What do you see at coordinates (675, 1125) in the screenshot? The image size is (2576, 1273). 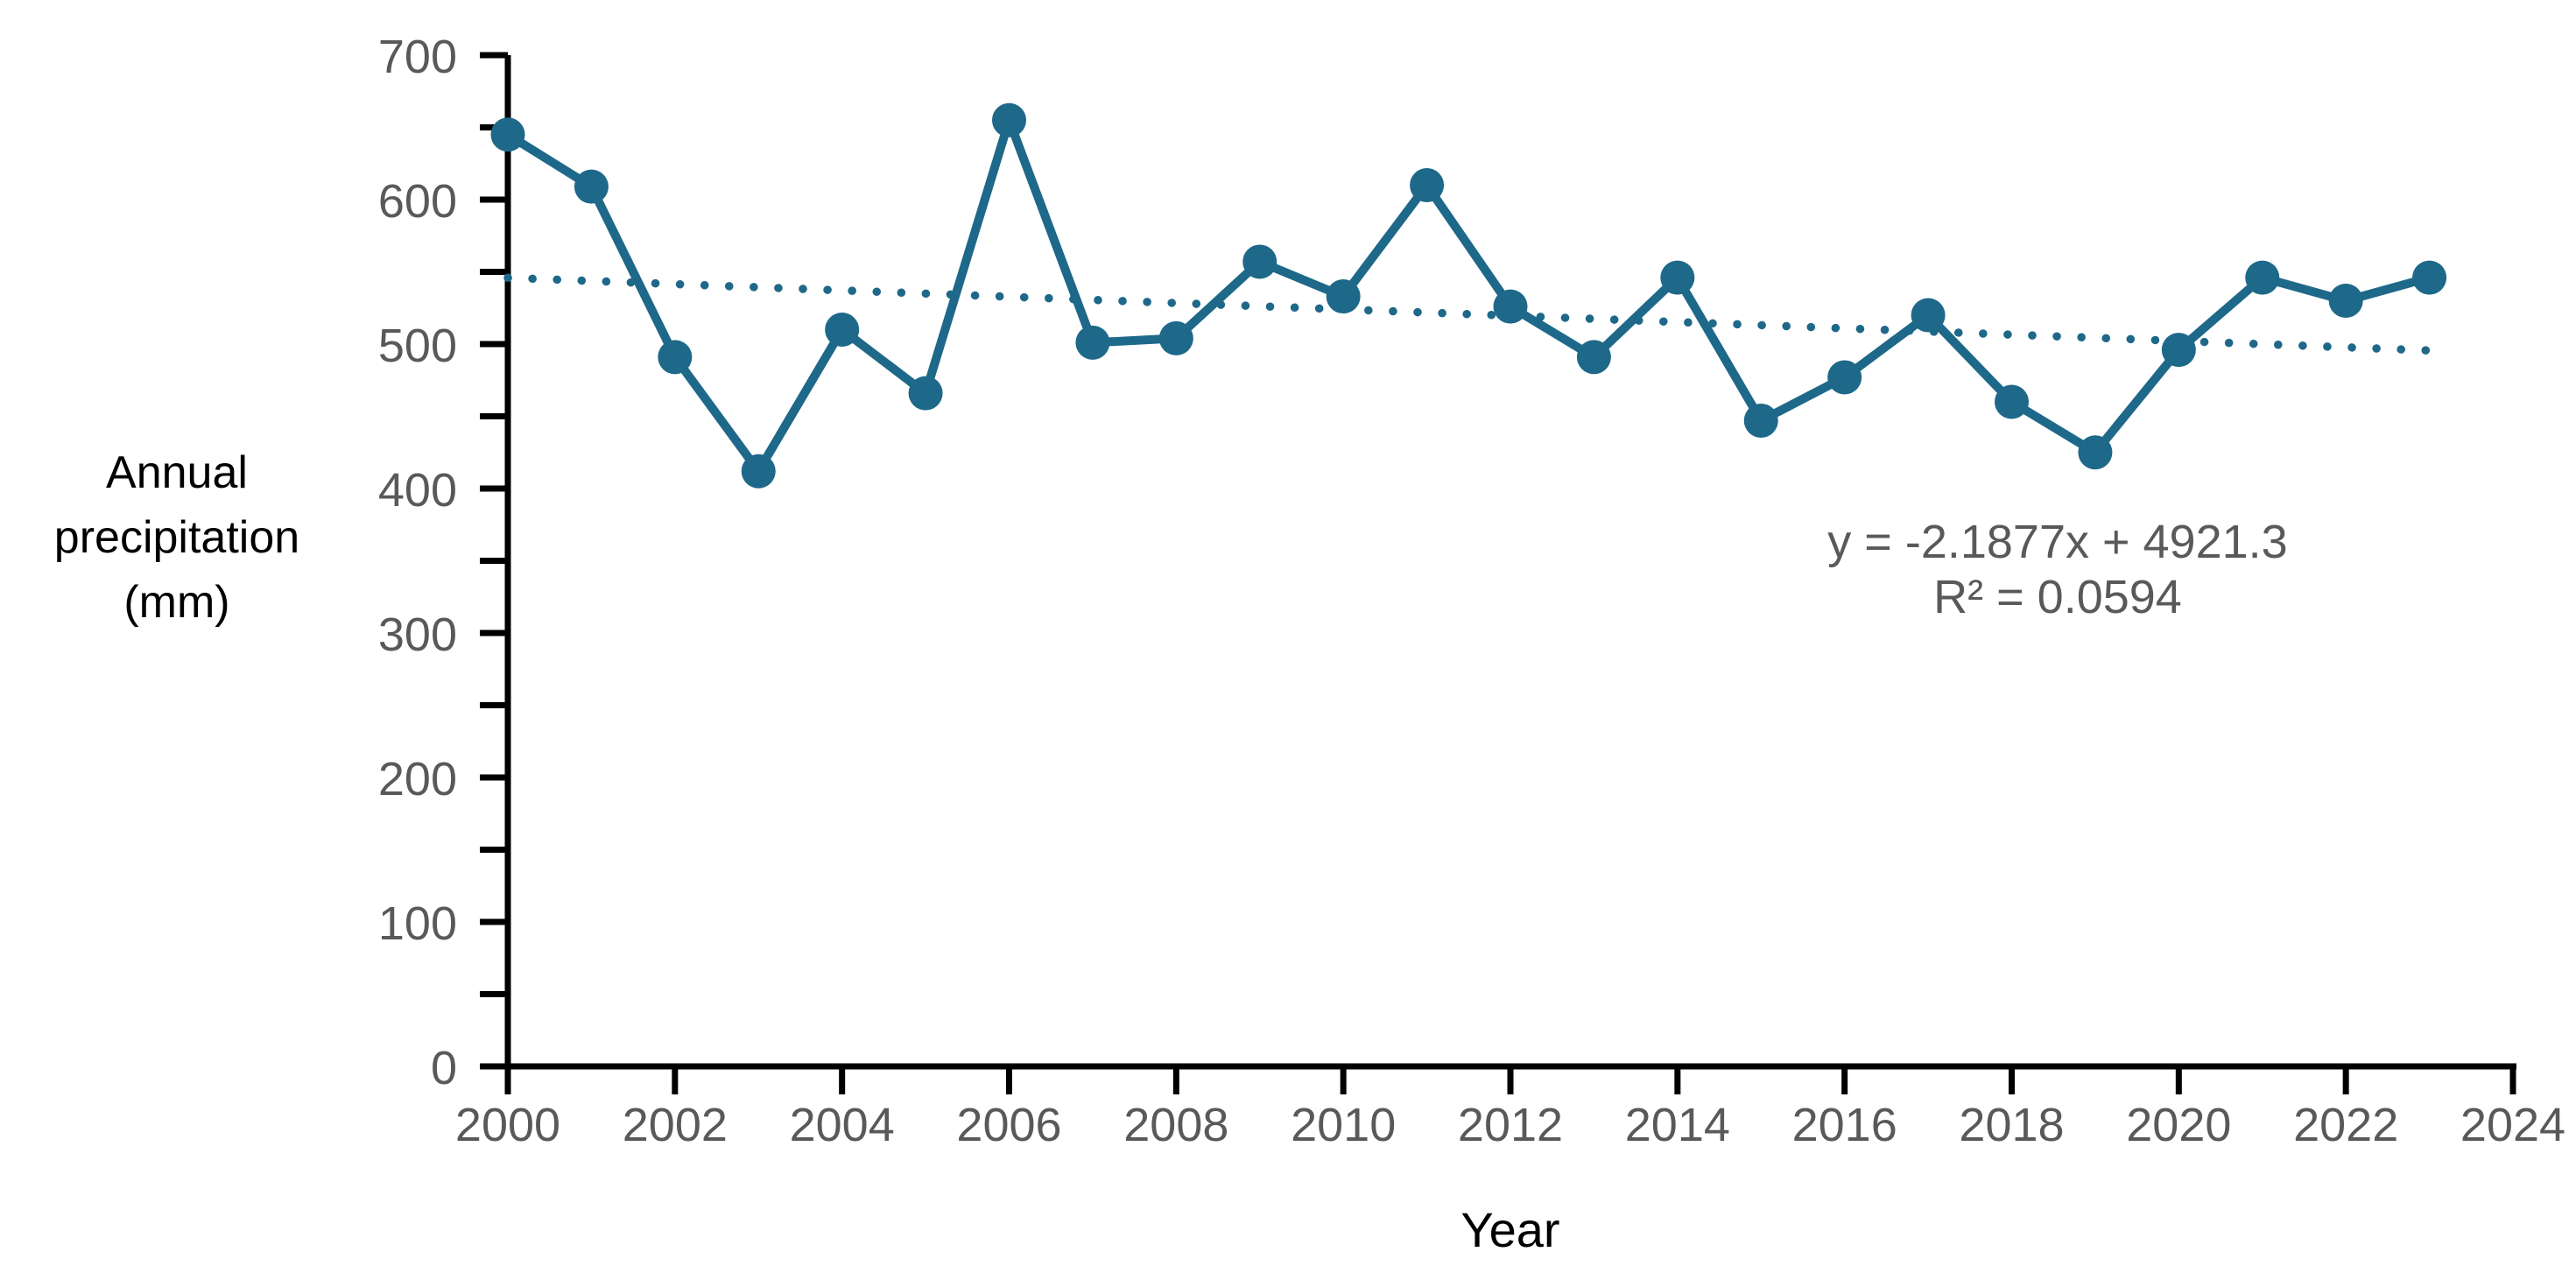 I see `x-tick-label: 2002` at bounding box center [675, 1125].